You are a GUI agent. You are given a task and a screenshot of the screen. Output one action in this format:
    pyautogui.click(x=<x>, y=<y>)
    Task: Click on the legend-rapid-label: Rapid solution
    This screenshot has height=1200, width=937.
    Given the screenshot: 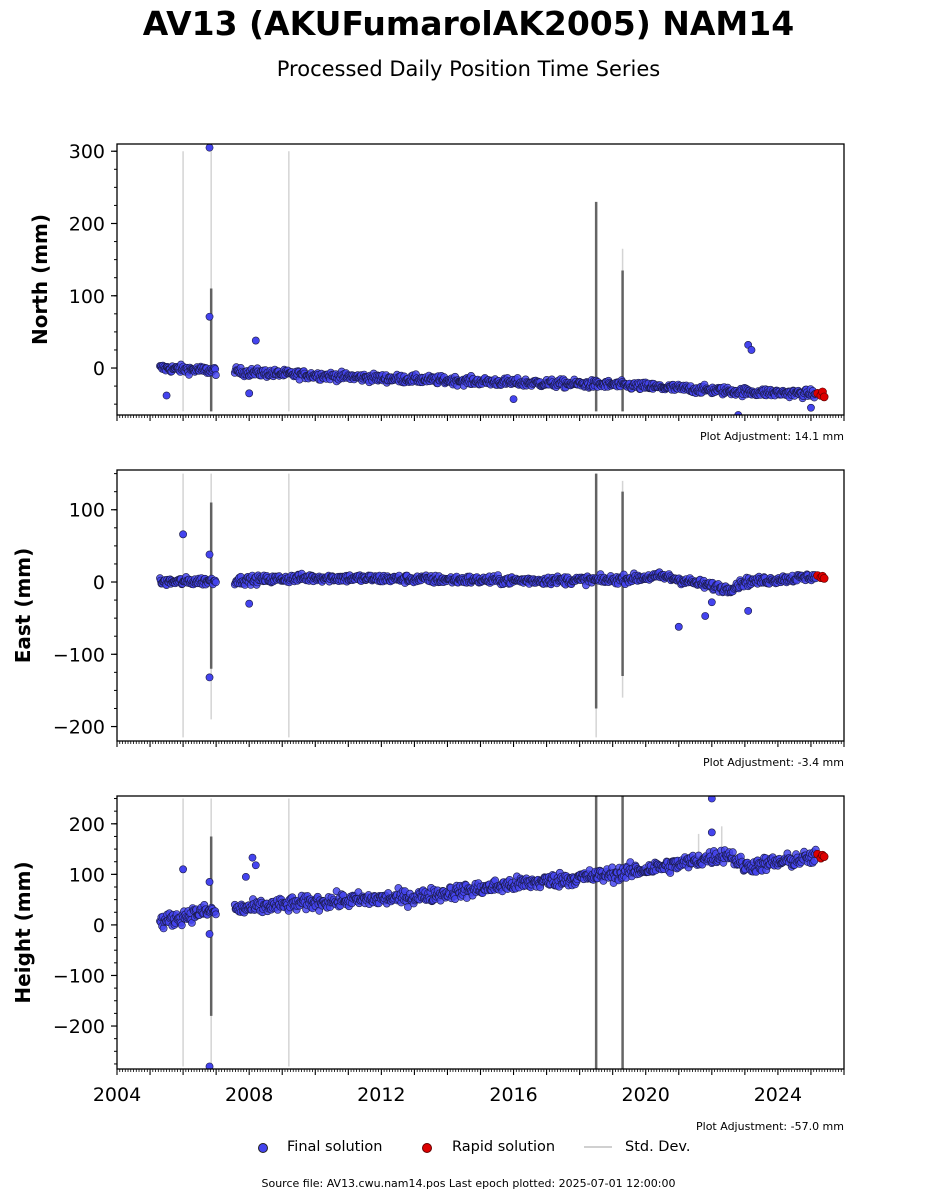 What is the action you would take?
    pyautogui.click(x=504, y=1147)
    